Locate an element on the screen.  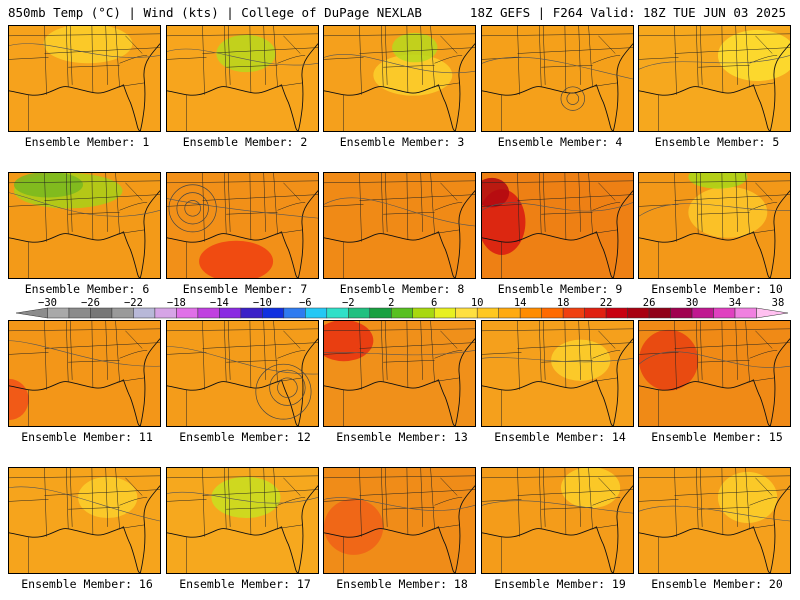
ensemble-member-label: Ensemble Member: 8 is located at coordinates (402, 289).